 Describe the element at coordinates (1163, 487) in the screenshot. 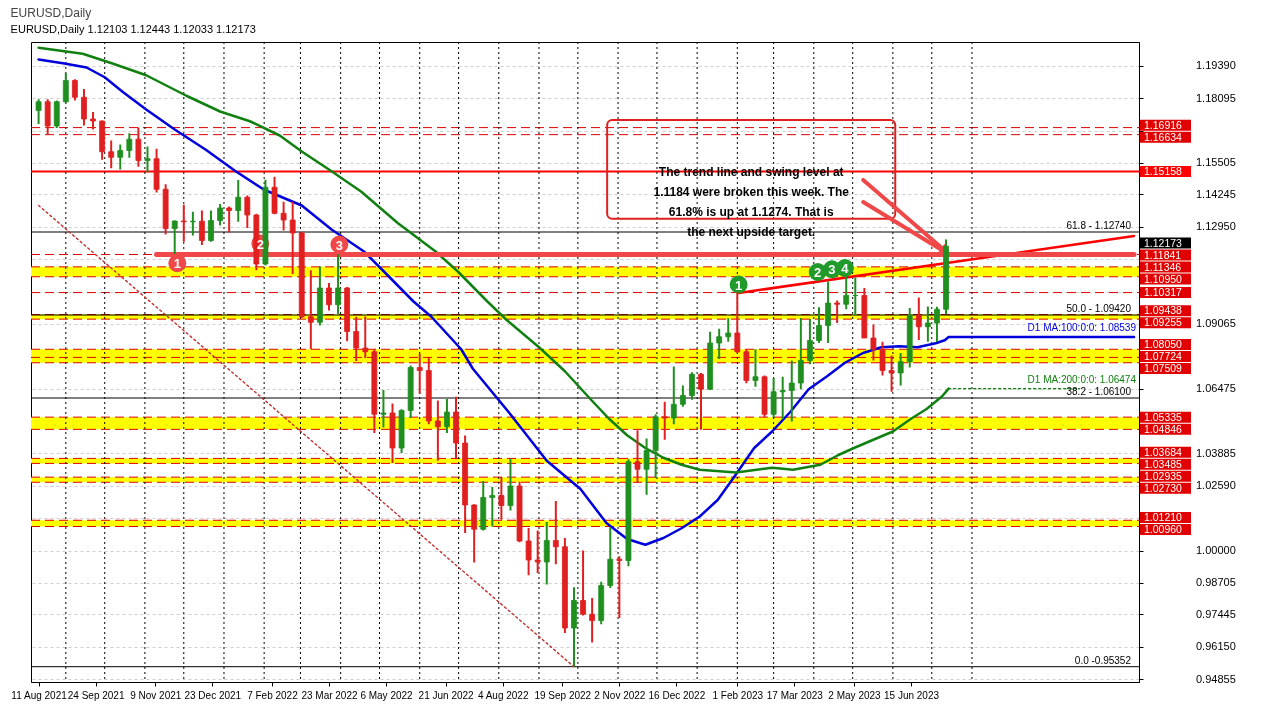

I see `ref-line-label: 1.02730` at that location.